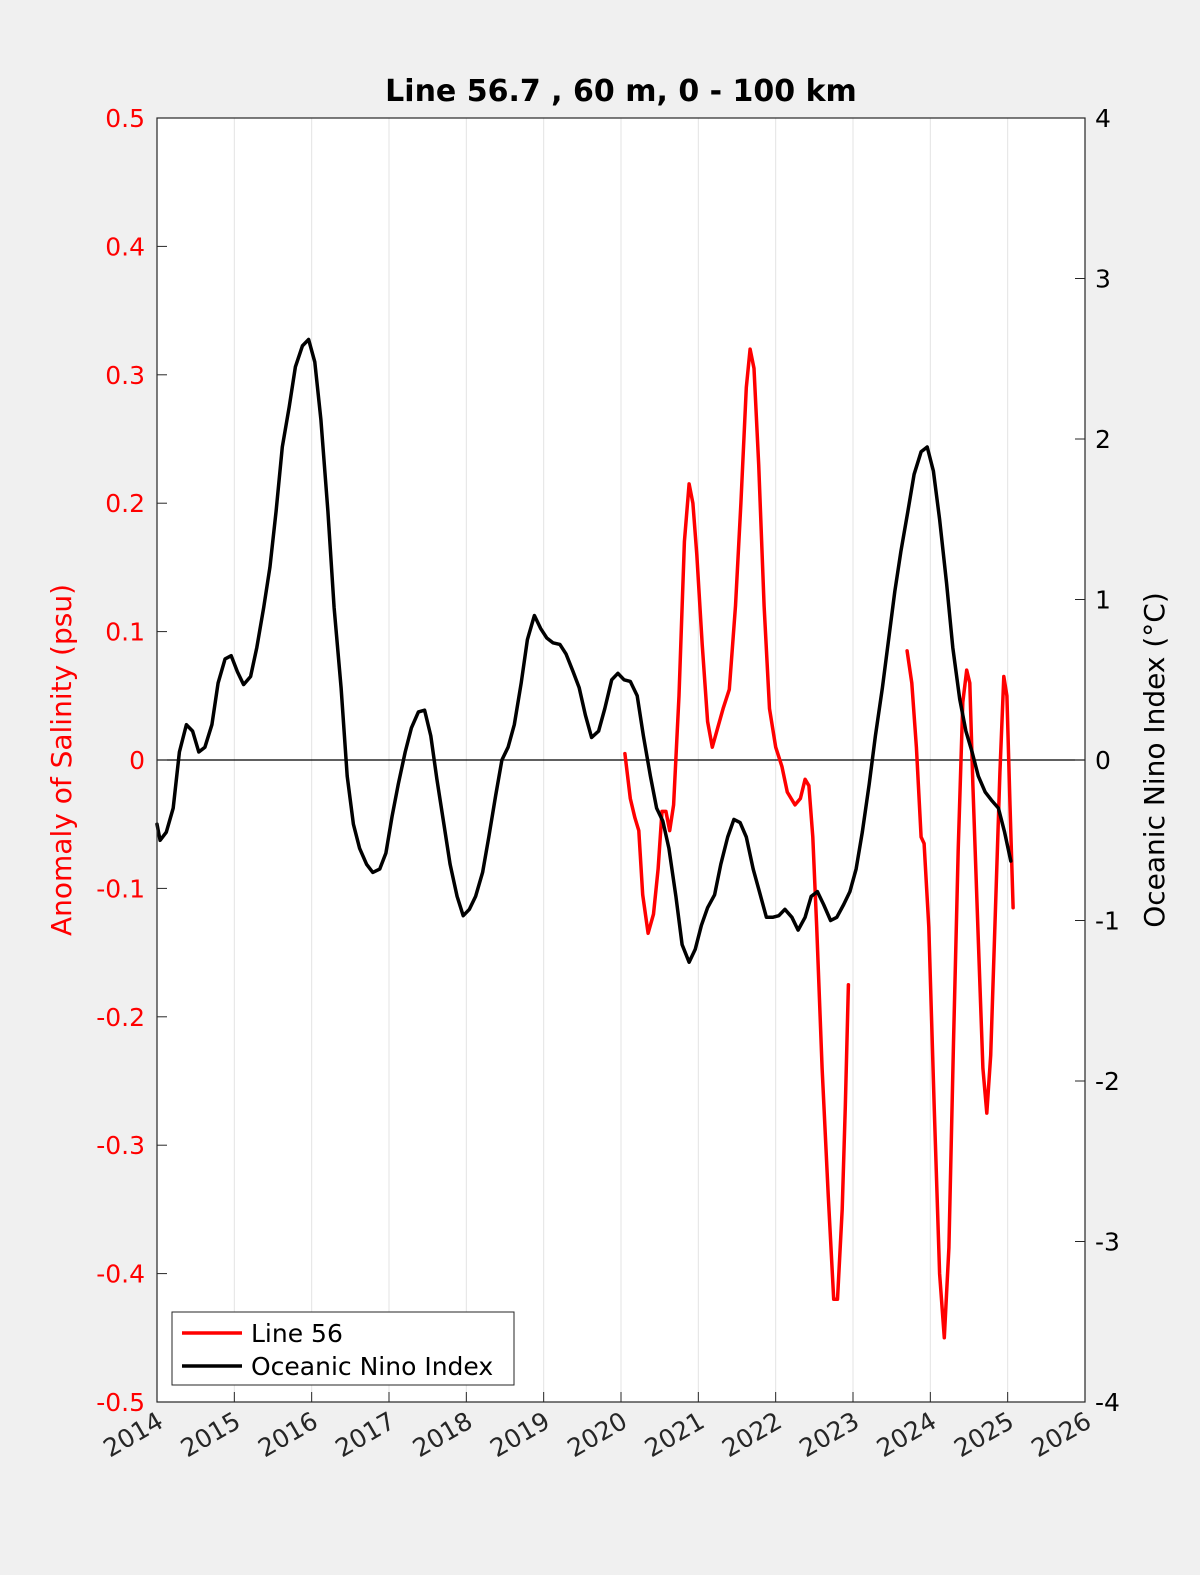 Image resolution: width=1200 pixels, height=1575 pixels. What do you see at coordinates (120, 1145) in the screenshot?
I see `y-left-tick-label: -0.3` at bounding box center [120, 1145].